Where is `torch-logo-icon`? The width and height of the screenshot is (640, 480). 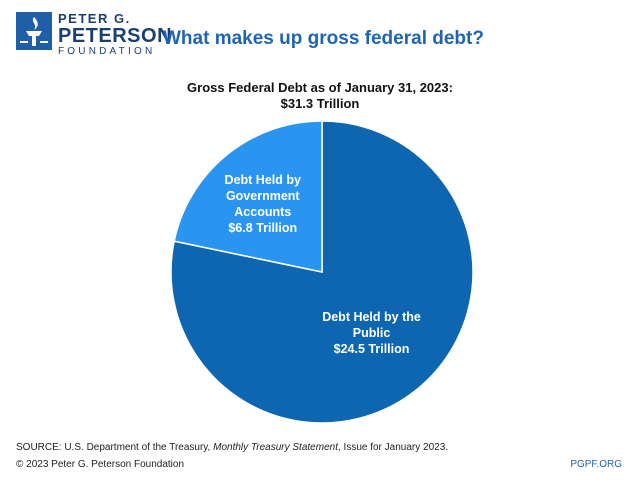
torch-logo-icon is located at coordinates (34, 31).